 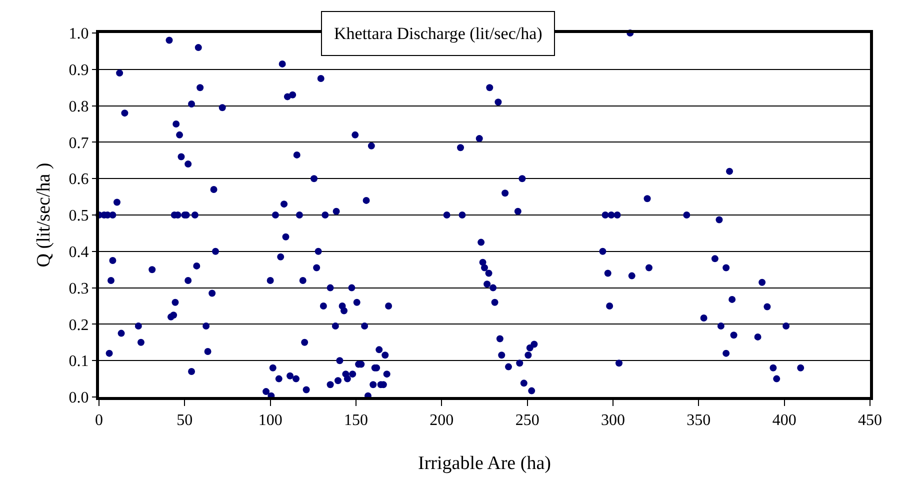 I want to click on x-tick-label: 0, so click(x=99, y=421).